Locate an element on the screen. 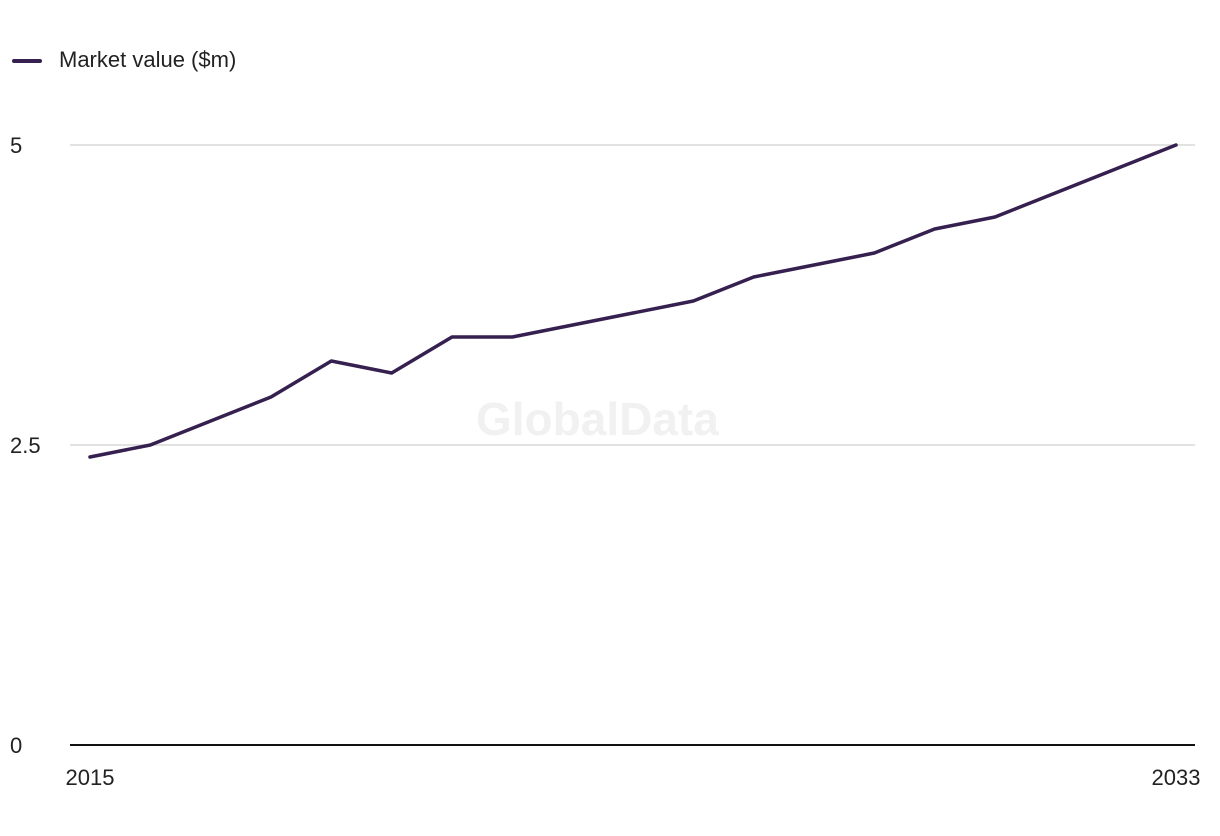 The height and width of the screenshot is (836, 1220). legend-swatch is located at coordinates (27, 61).